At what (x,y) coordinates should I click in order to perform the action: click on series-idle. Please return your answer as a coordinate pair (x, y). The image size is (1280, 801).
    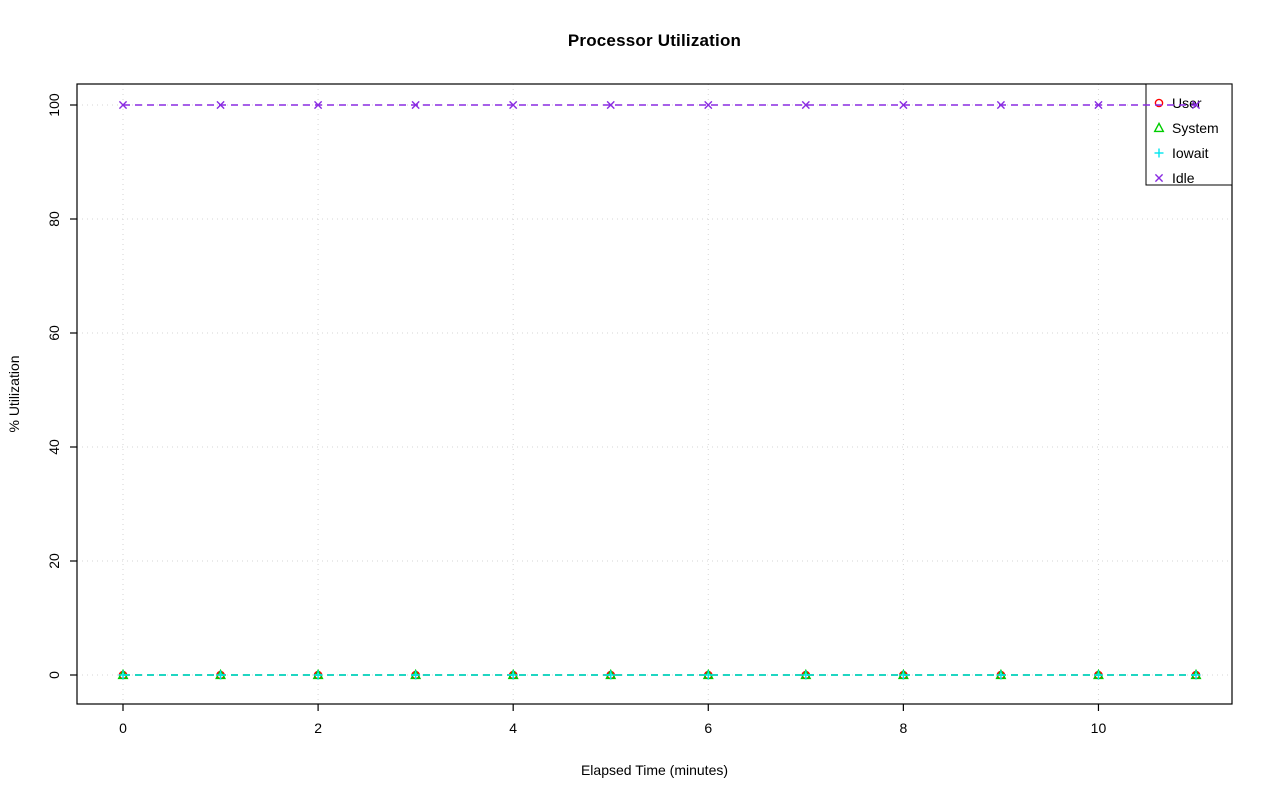
    Looking at the image, I should click on (659, 105).